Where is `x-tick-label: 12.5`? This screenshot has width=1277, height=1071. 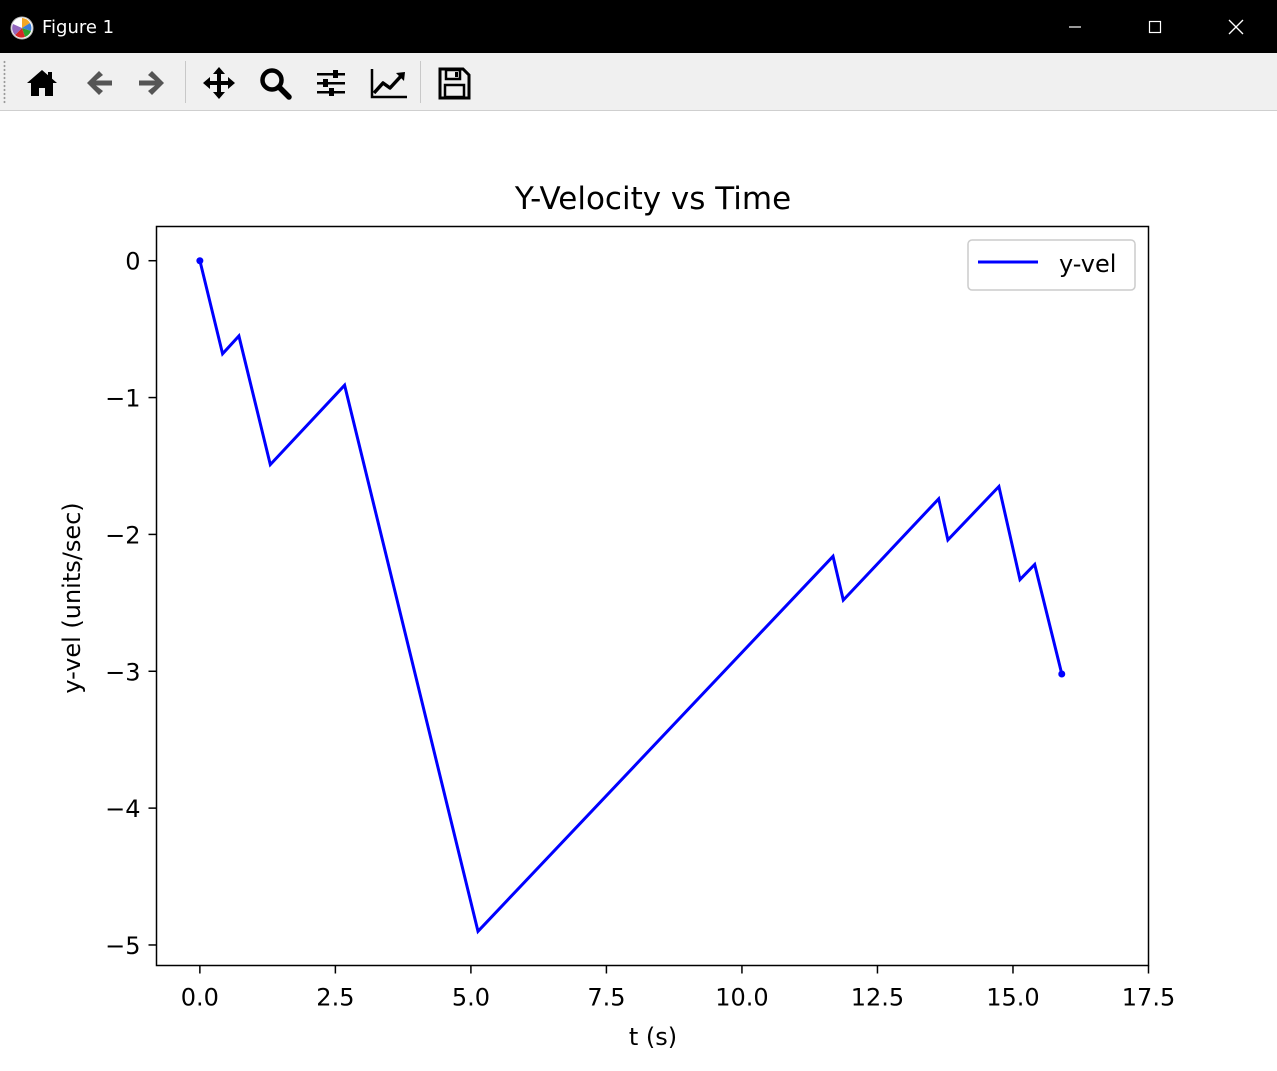 x-tick-label: 12.5 is located at coordinates (877, 998).